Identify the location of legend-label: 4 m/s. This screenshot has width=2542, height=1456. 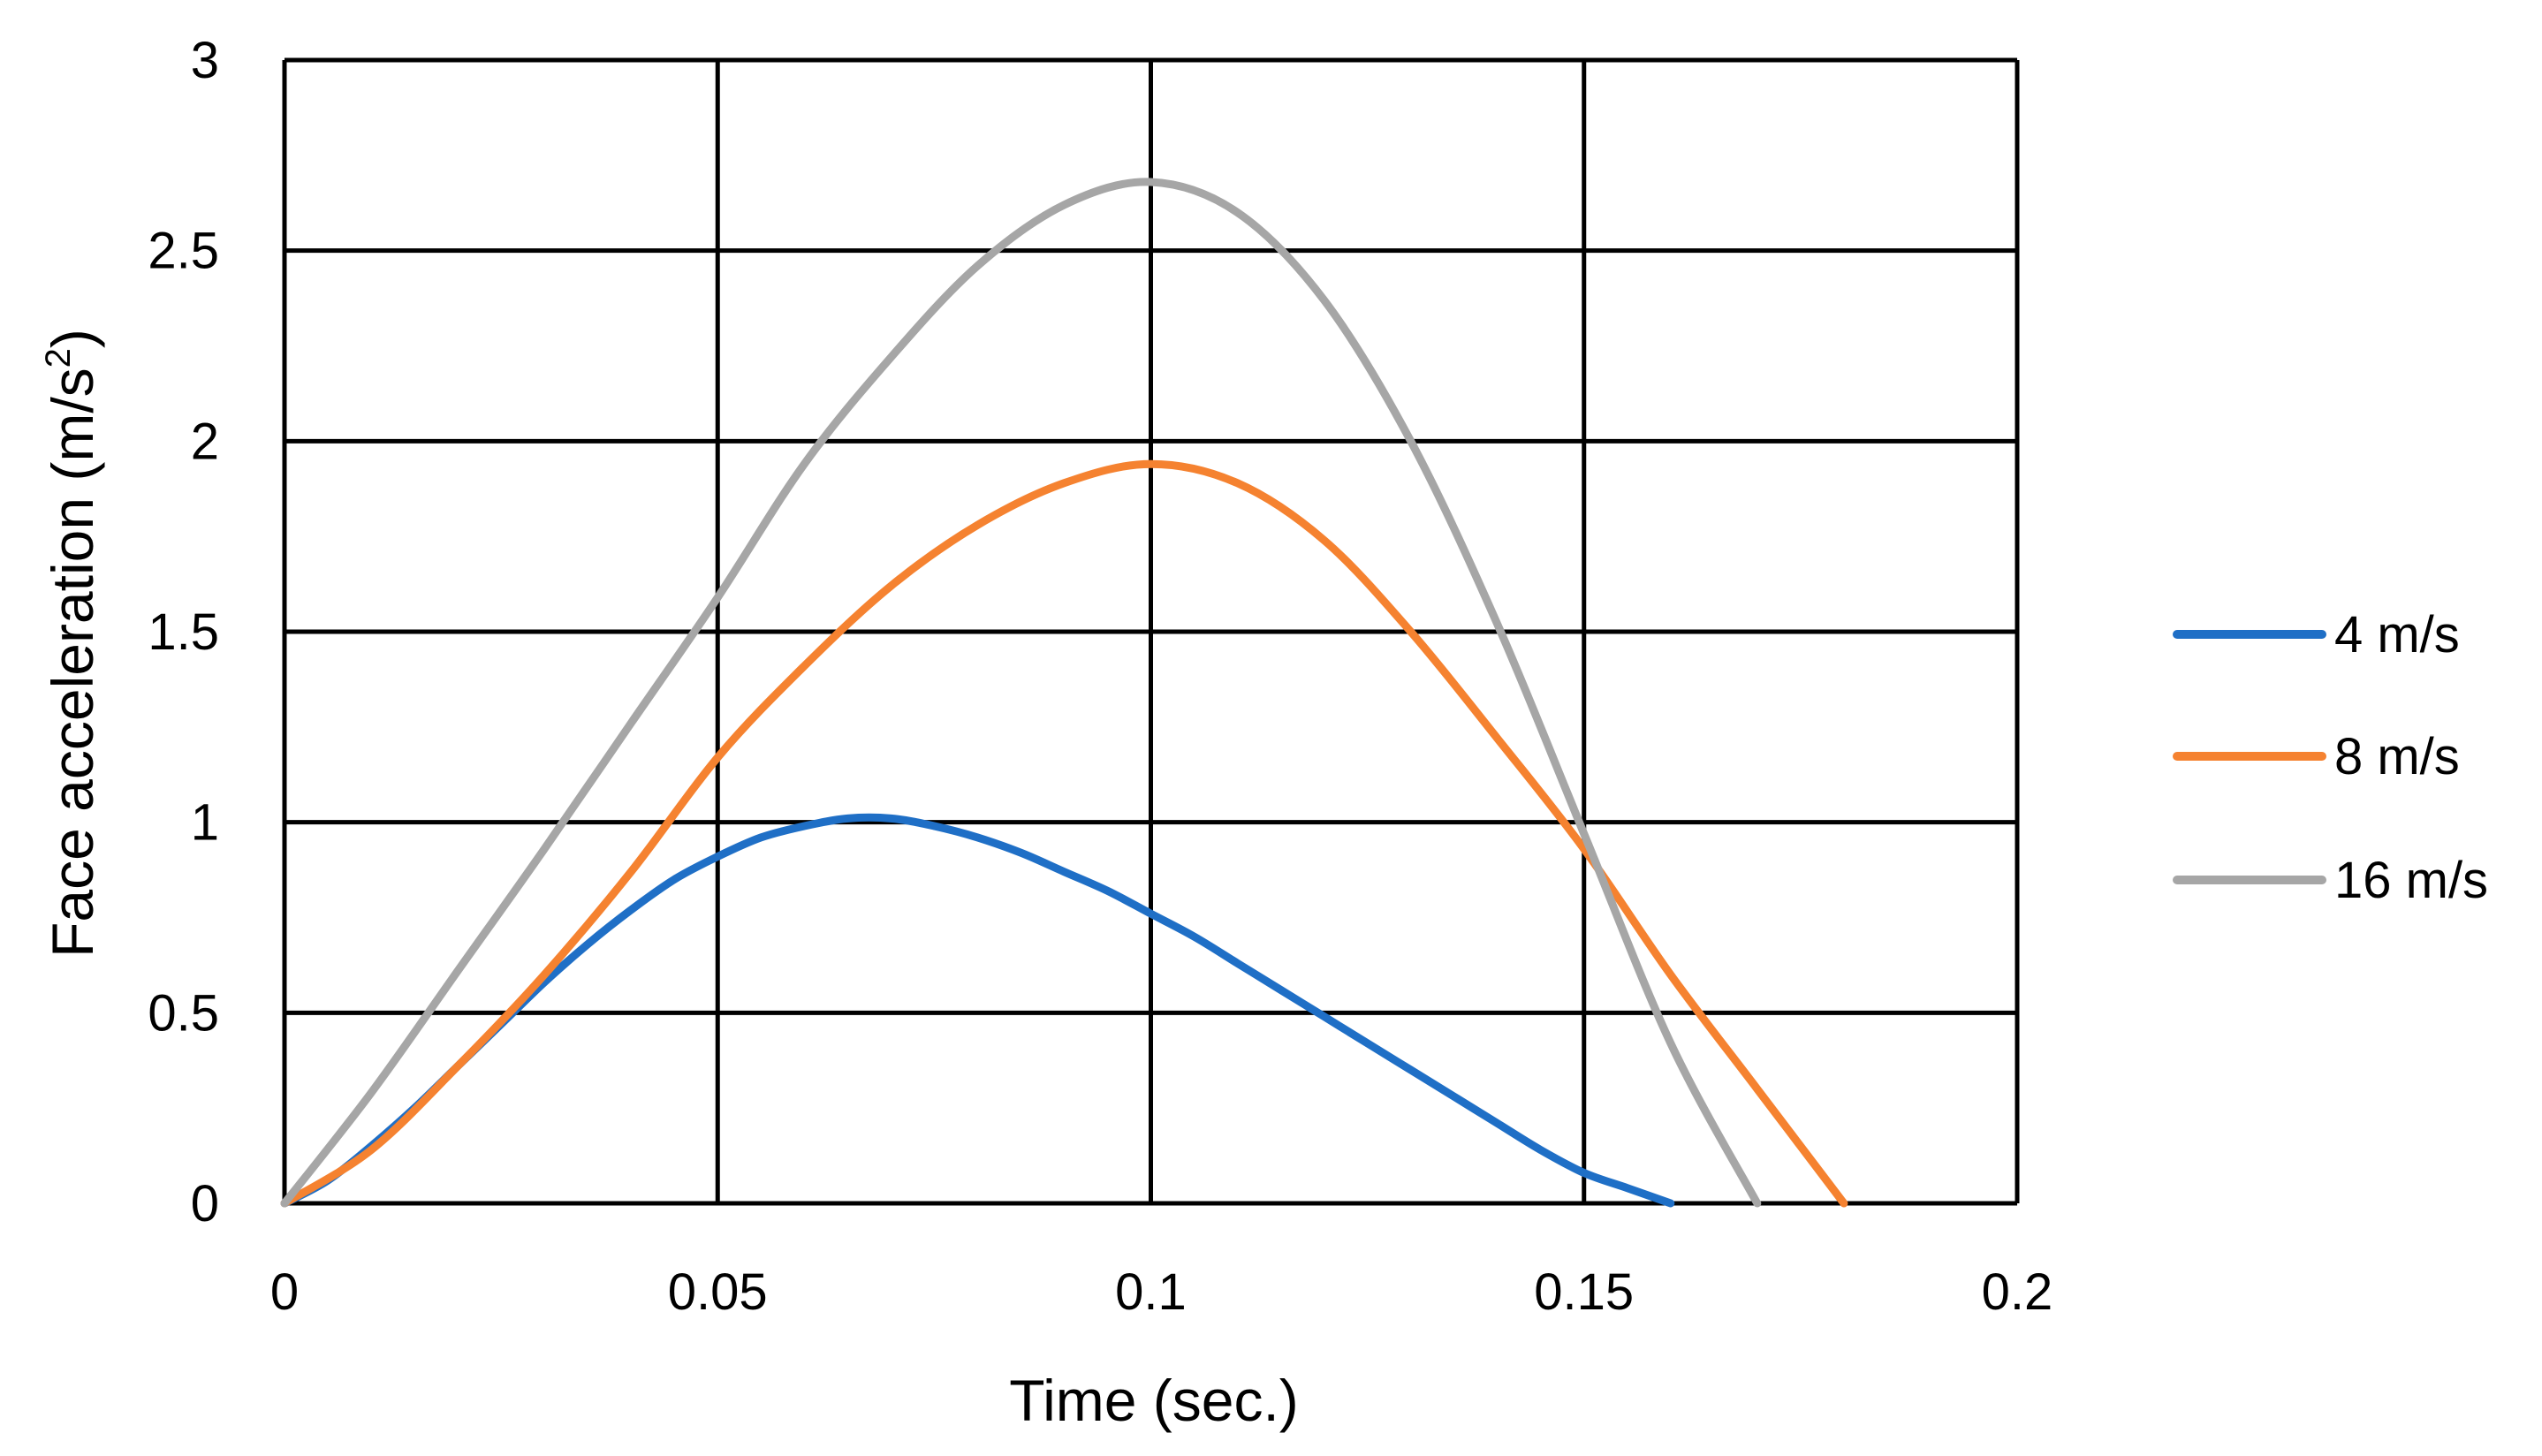
(2397, 635).